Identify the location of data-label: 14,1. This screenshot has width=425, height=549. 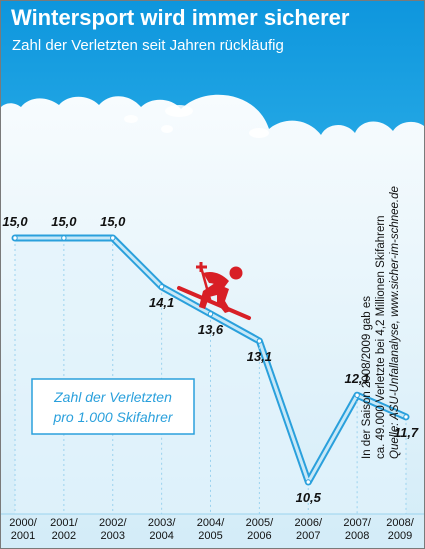
(161, 302).